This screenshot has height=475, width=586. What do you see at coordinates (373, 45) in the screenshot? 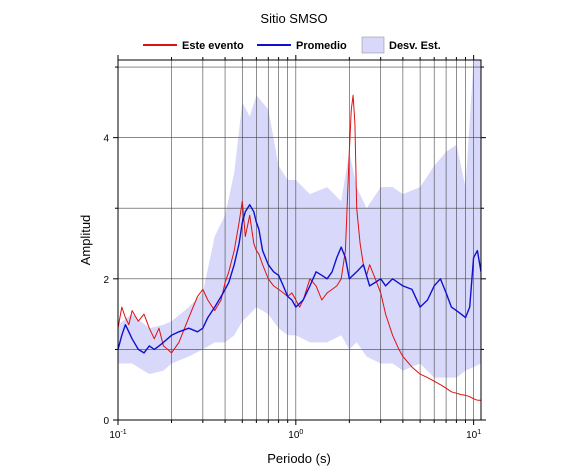
I see `legend-swatch-desv-est-` at bounding box center [373, 45].